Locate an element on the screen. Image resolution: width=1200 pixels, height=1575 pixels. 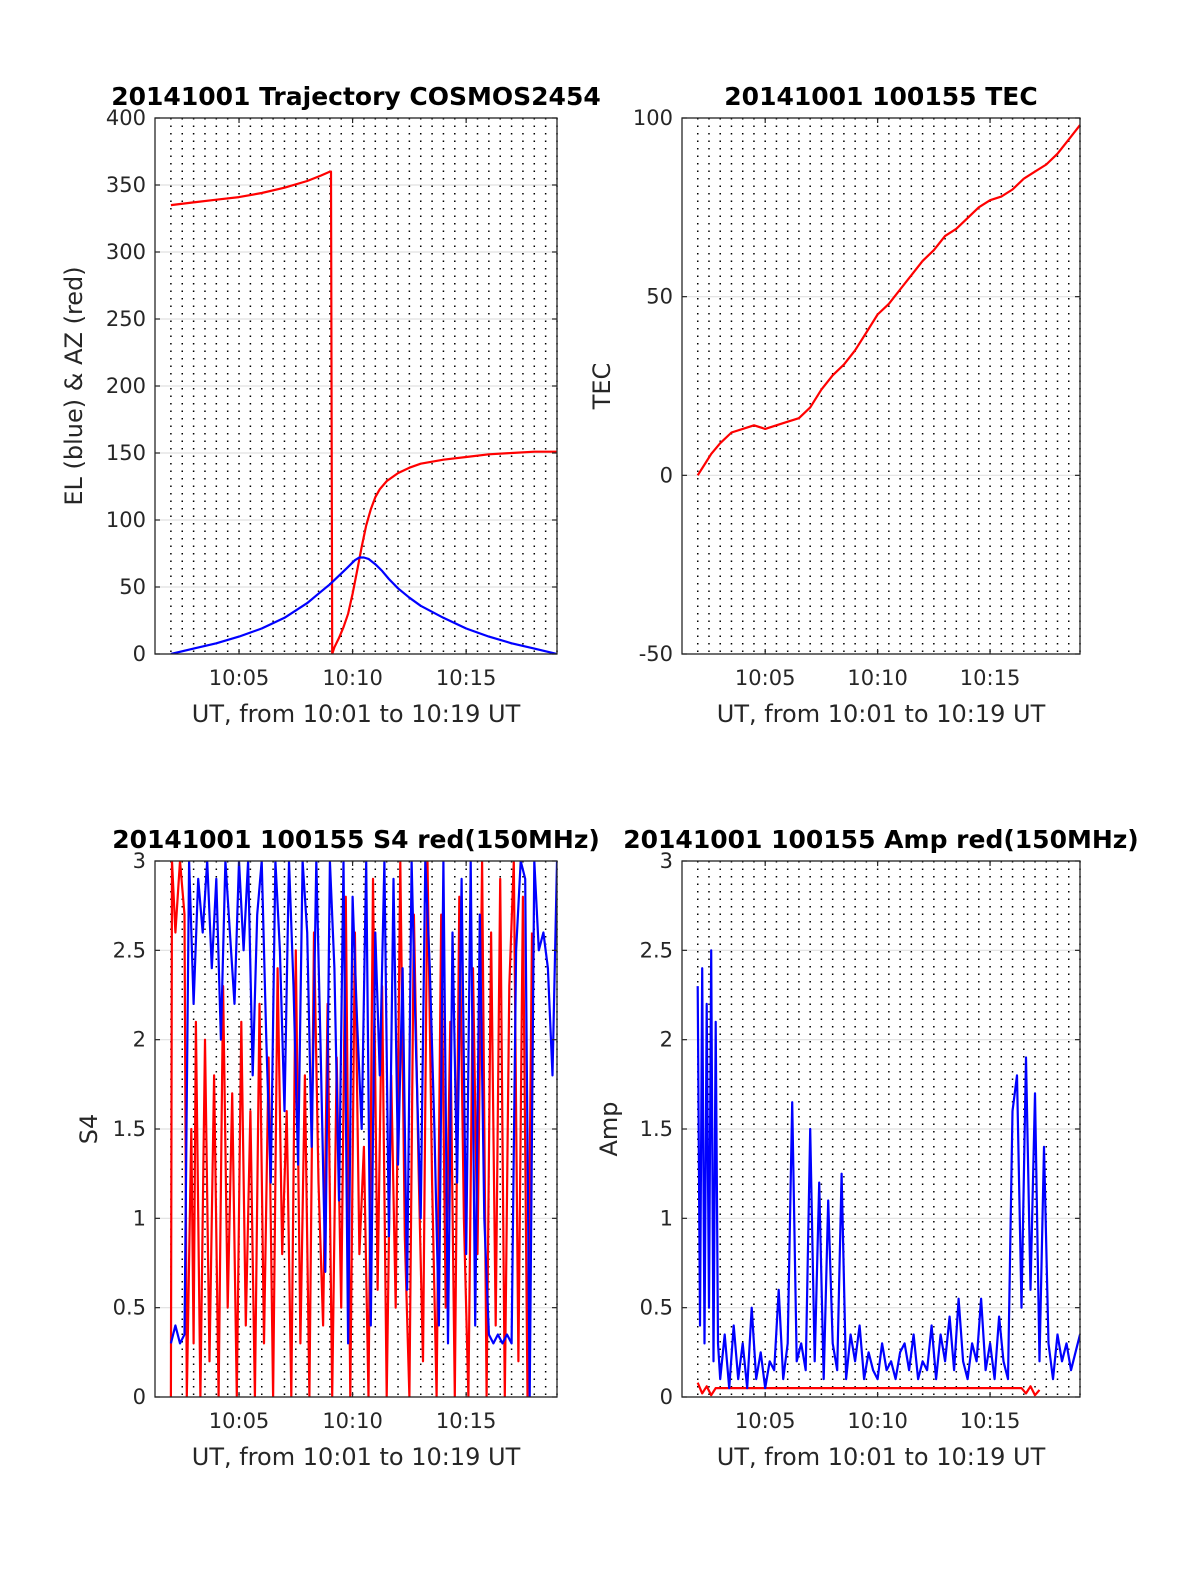
chart-title: 20141001 100155 TEC is located at coordinates (880, 96).